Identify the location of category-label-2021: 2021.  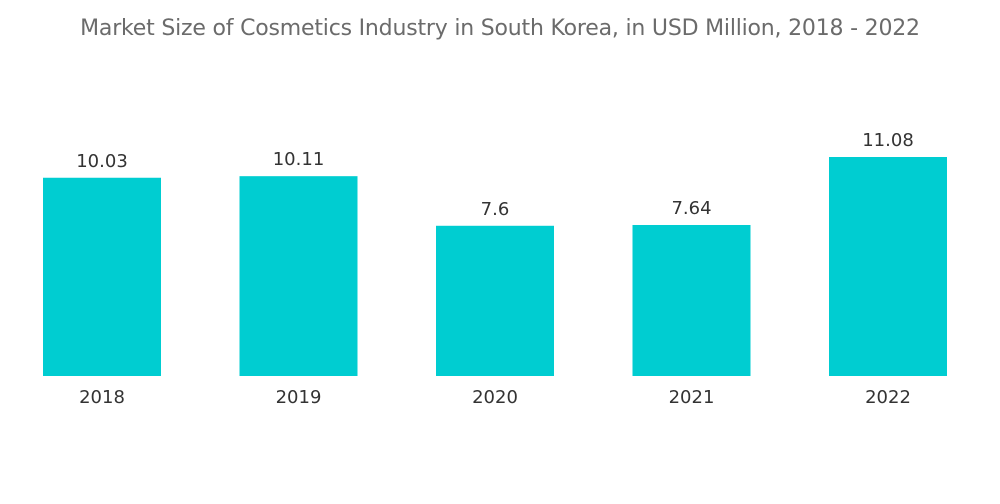
(692, 397).